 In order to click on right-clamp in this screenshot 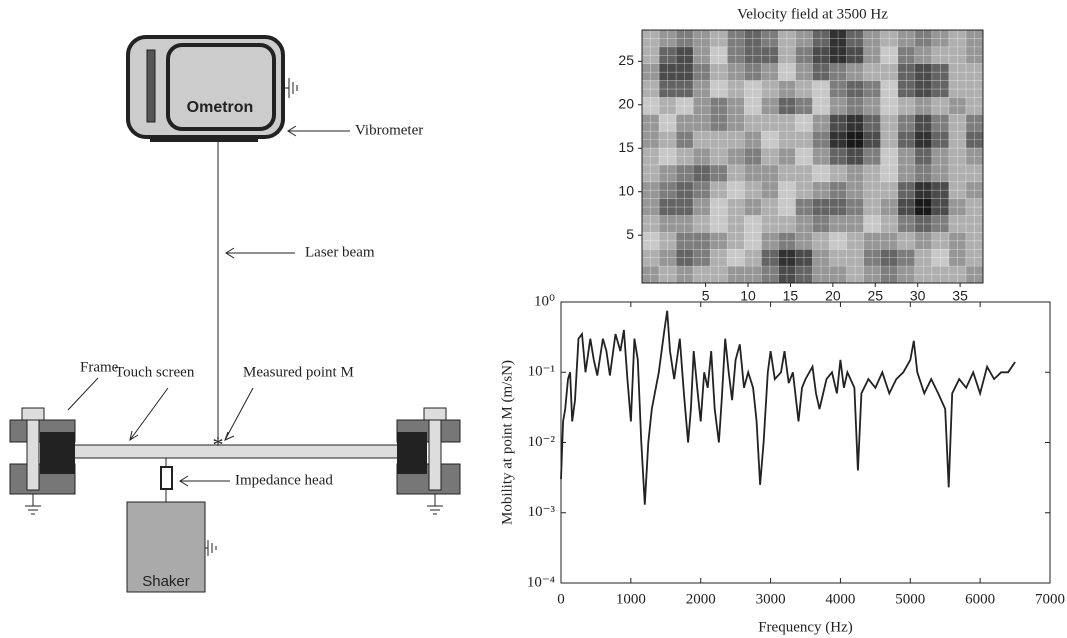, I will do `click(428, 461)`.